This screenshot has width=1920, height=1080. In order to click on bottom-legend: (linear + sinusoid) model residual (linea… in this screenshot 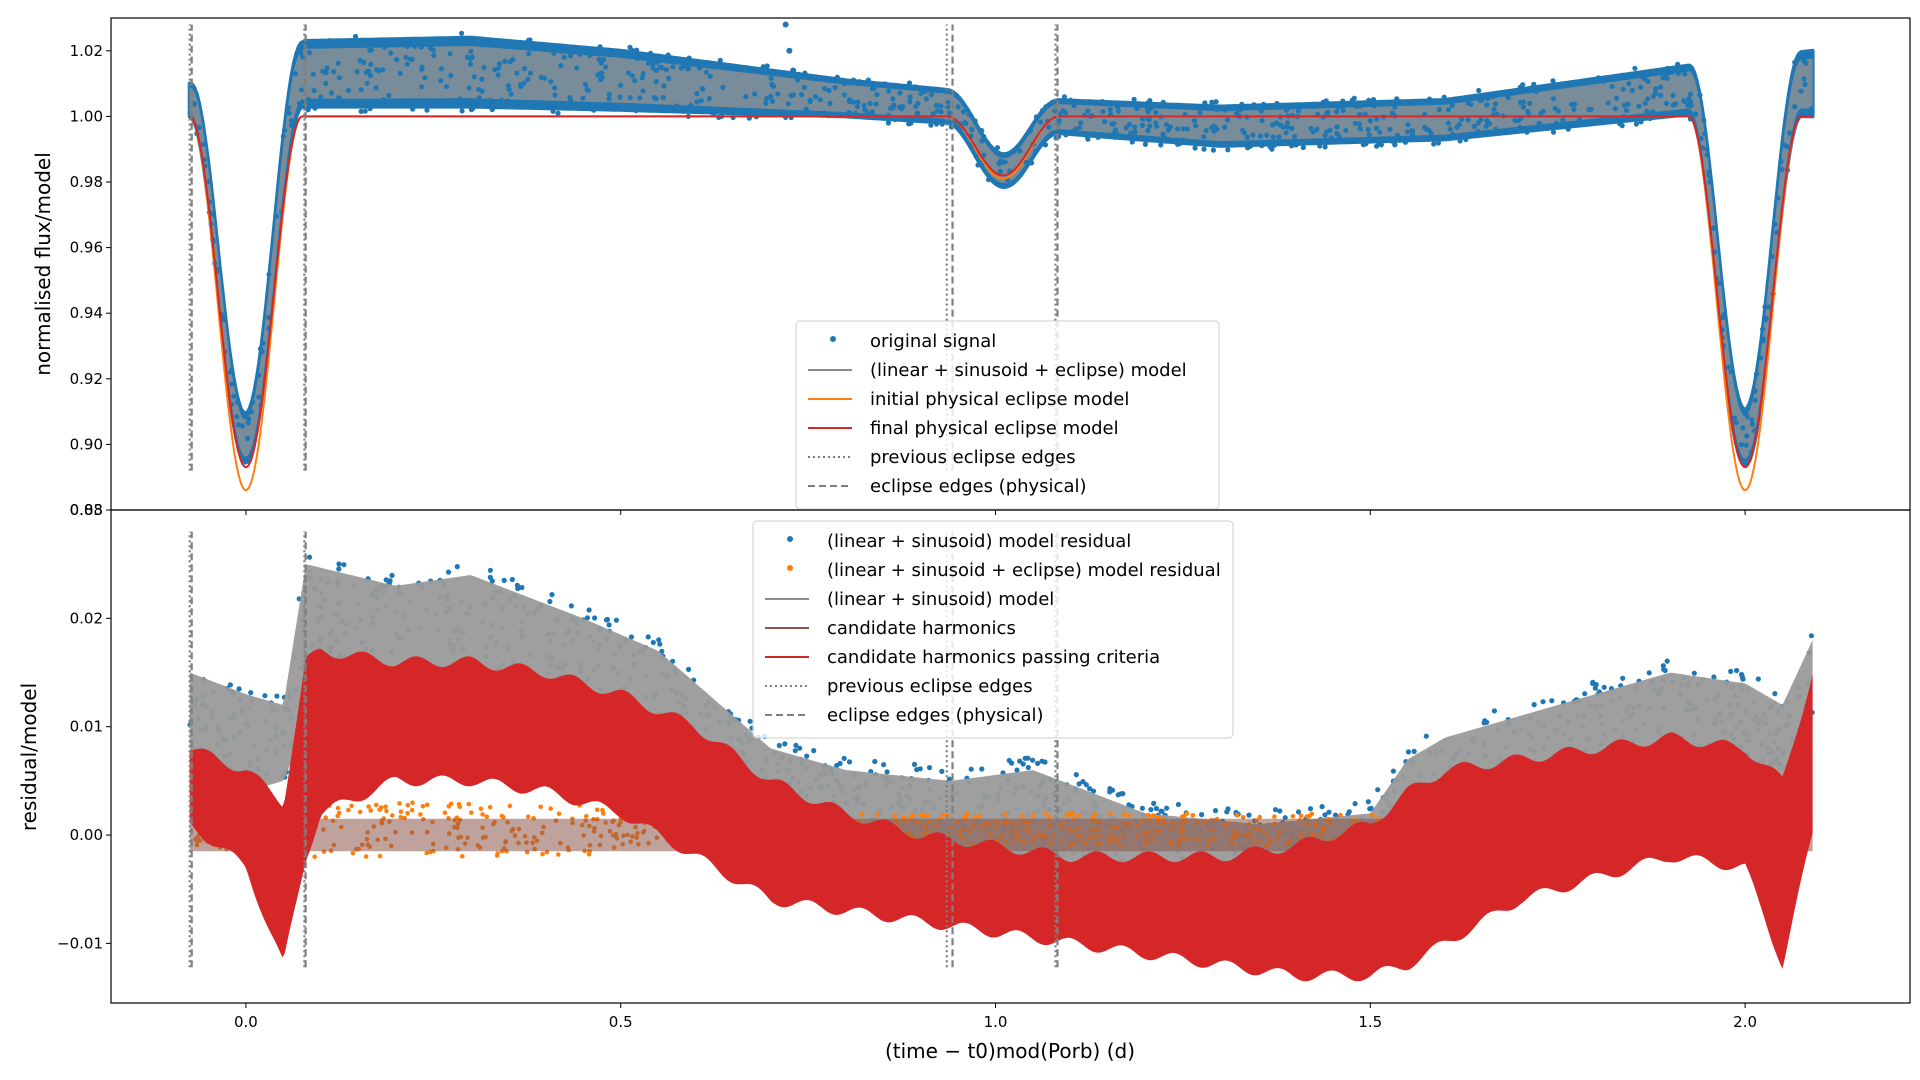, I will do `click(993, 629)`.